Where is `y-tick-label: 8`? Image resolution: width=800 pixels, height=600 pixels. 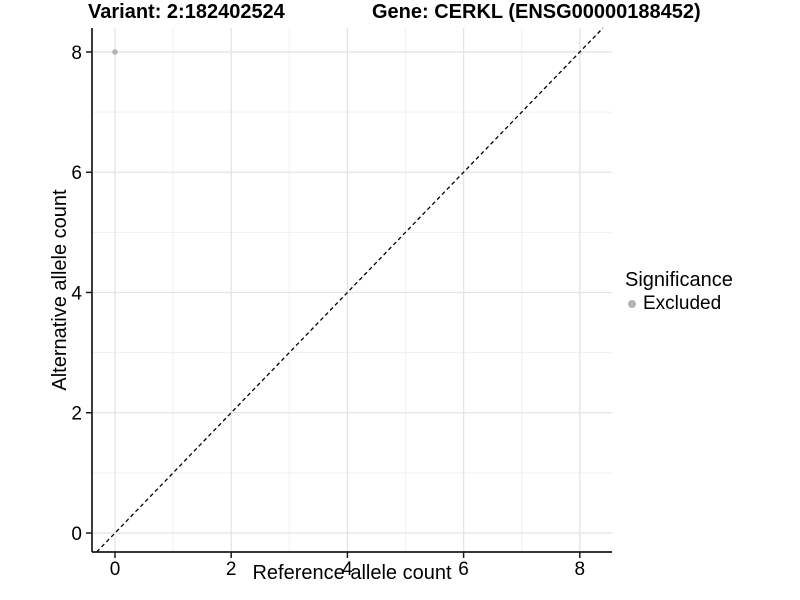 y-tick-label: 8 is located at coordinates (76, 53).